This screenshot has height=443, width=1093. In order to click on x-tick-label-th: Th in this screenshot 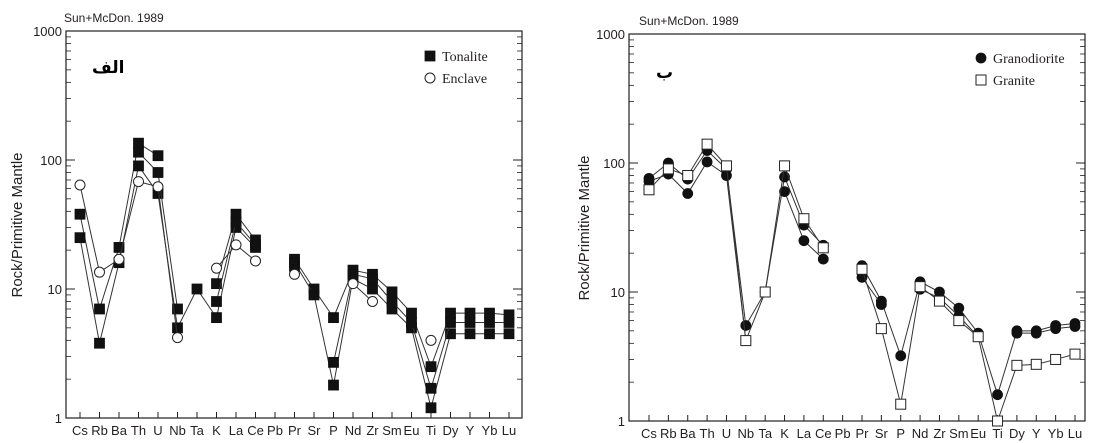, I will do `click(707, 433)`.